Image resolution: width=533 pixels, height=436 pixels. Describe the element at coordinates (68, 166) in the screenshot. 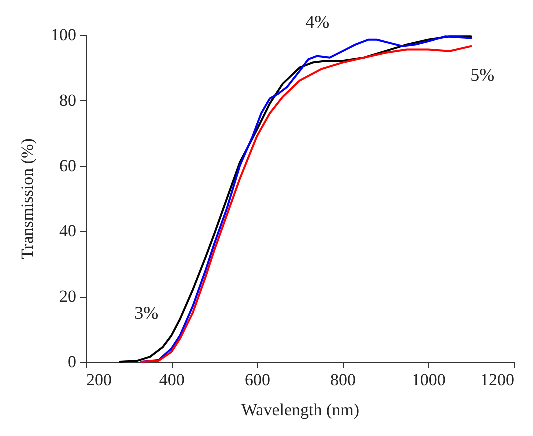

I see `y-tick-label: 60` at that location.